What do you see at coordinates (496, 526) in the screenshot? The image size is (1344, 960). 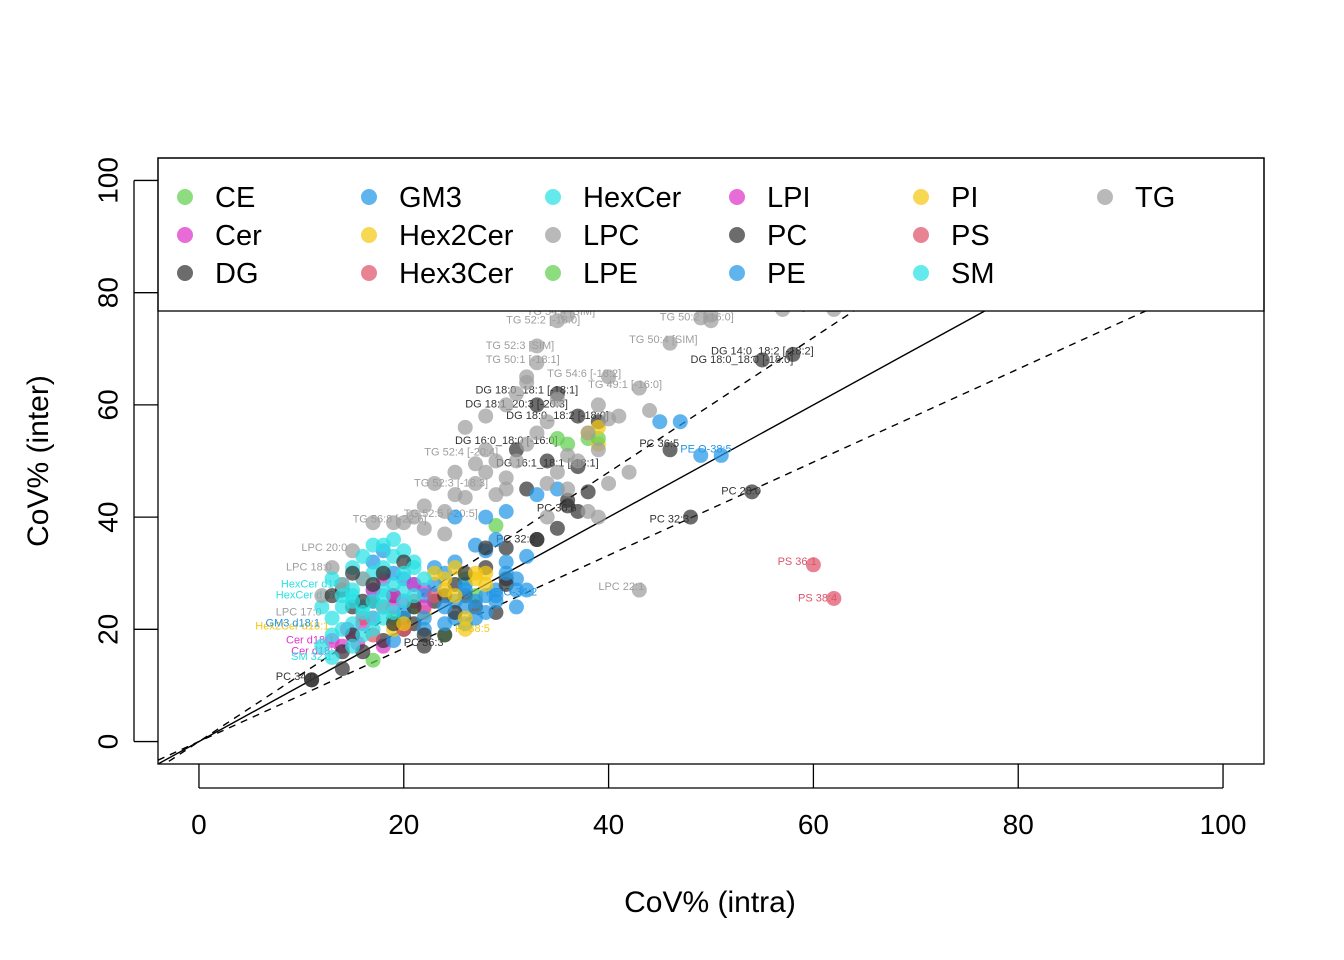 I see `point-ce` at bounding box center [496, 526].